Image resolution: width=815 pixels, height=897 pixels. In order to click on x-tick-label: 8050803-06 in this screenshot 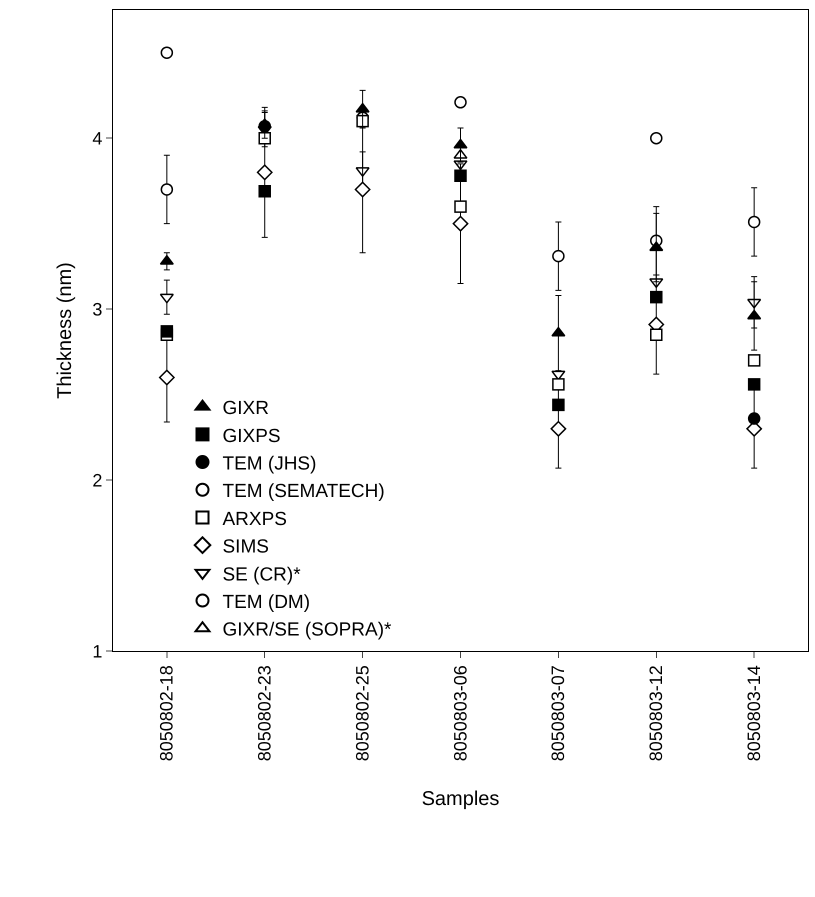, I will do `click(460, 713)`.